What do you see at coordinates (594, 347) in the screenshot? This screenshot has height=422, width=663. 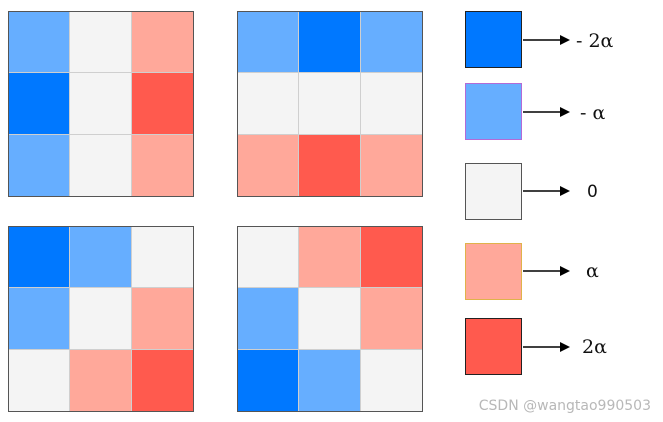 I see `legend-label-2alpha: 2α` at bounding box center [594, 347].